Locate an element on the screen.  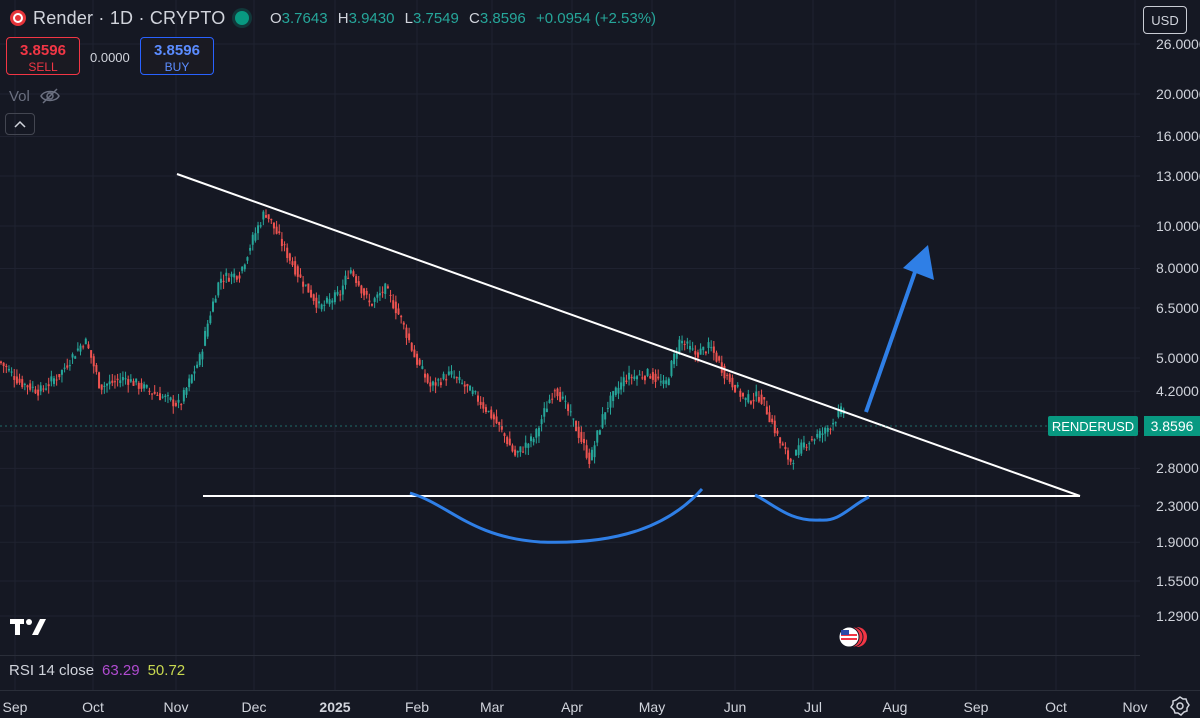
price-tick-label: 16.0000 is located at coordinates (1178, 136).